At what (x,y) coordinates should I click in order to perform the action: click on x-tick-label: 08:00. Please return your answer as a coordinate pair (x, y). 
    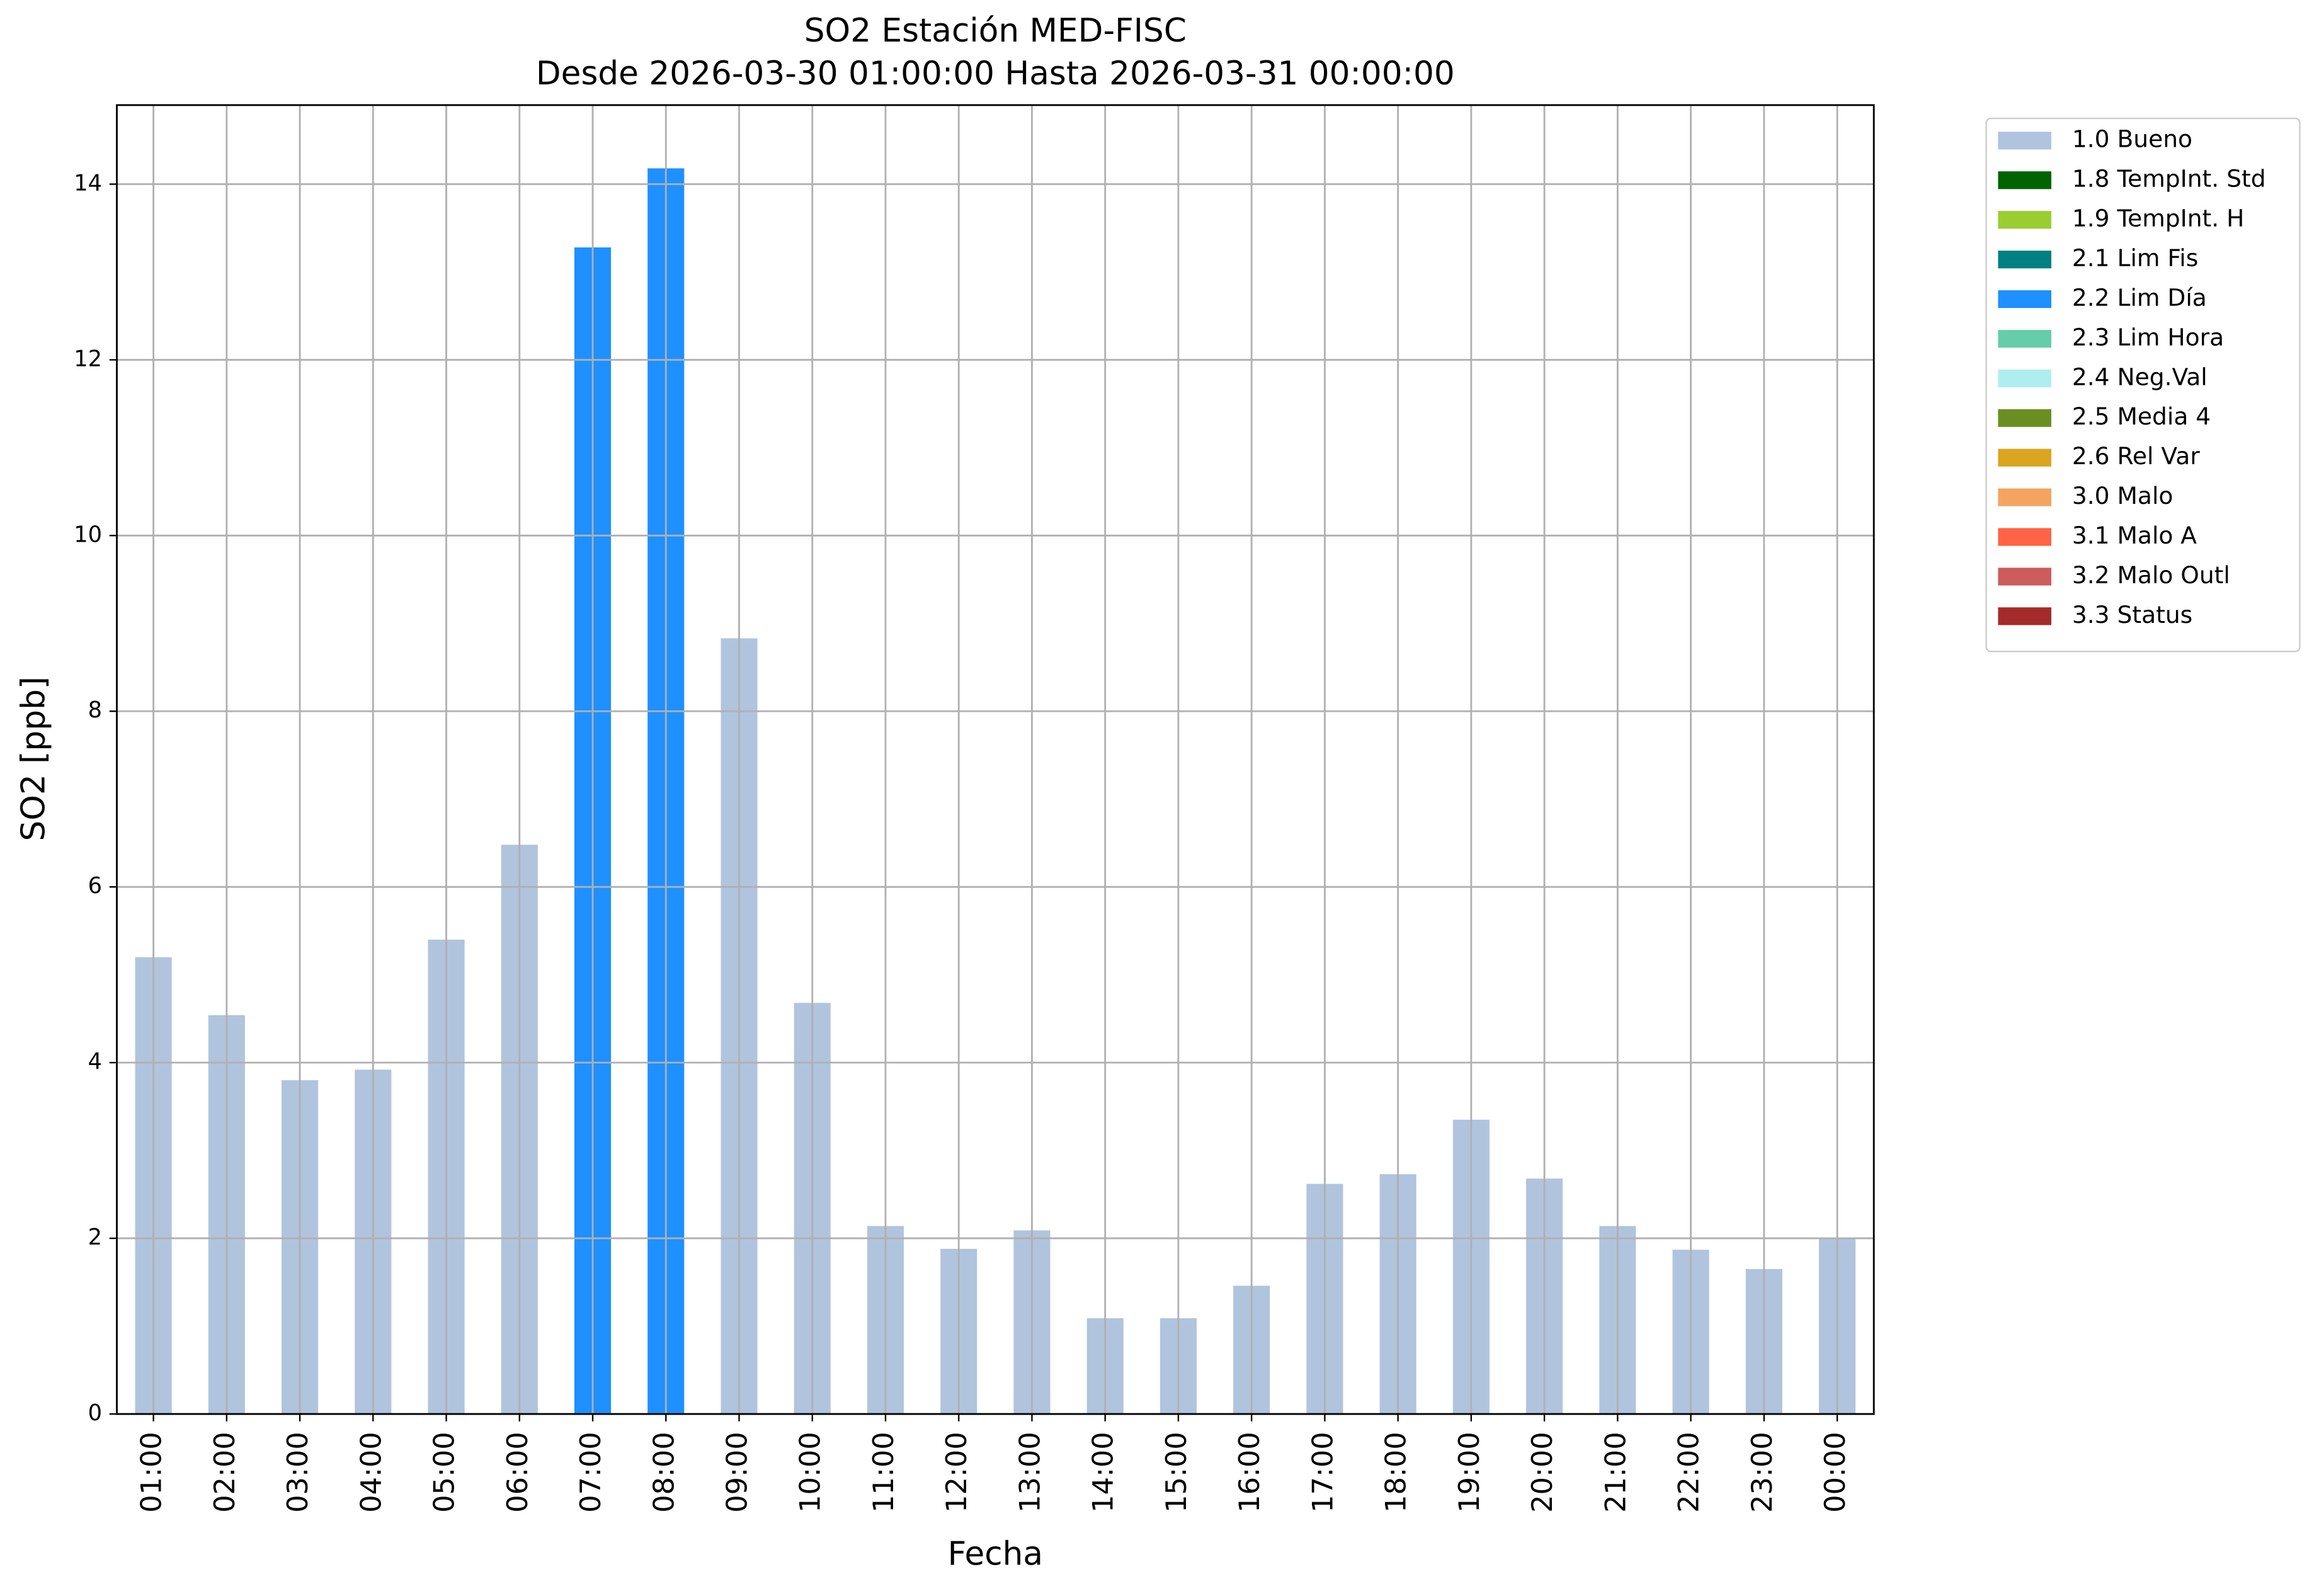
    Looking at the image, I should click on (663, 1472).